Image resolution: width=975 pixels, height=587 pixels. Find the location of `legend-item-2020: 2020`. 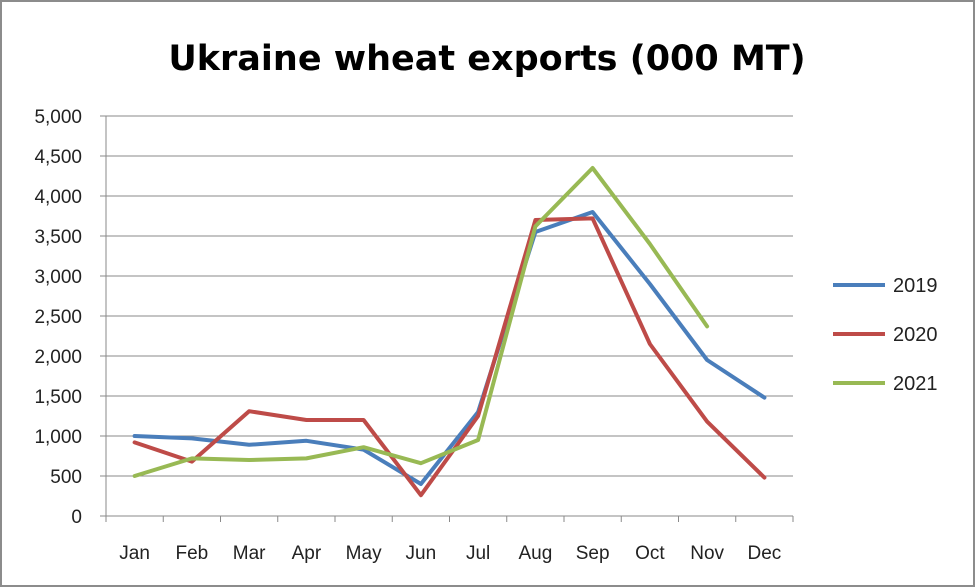

legend-item-2020: 2020 is located at coordinates (885, 335).